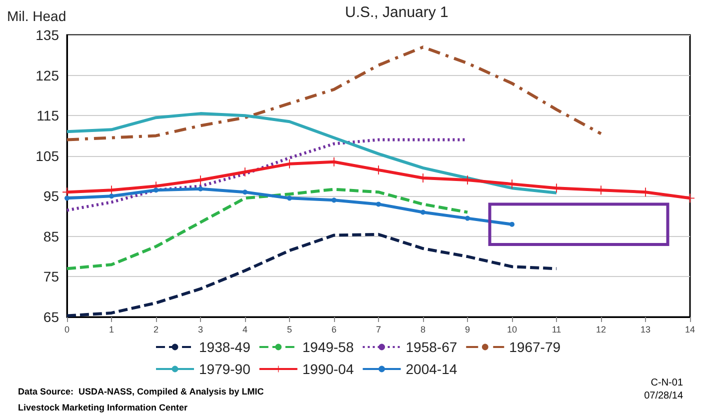 The width and height of the screenshot is (711, 415). I want to click on x-tick-label: 3, so click(201, 329).